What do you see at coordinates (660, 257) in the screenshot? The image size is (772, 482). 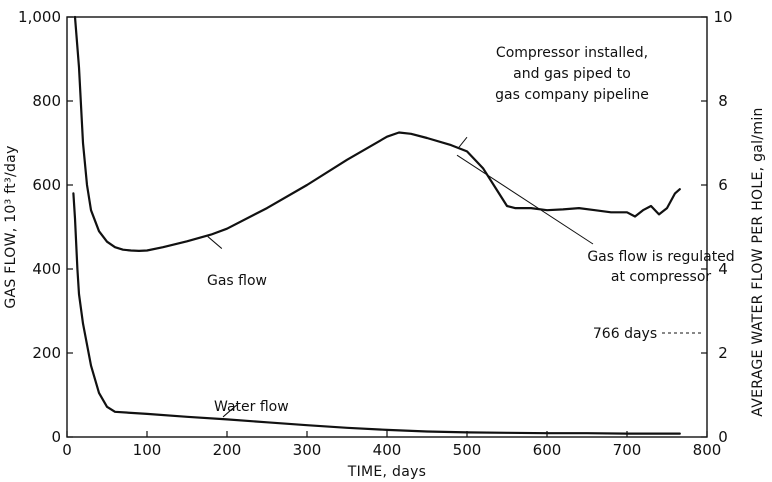 I see `regulated-note-line1: Gas flow is regulated` at bounding box center [660, 257].